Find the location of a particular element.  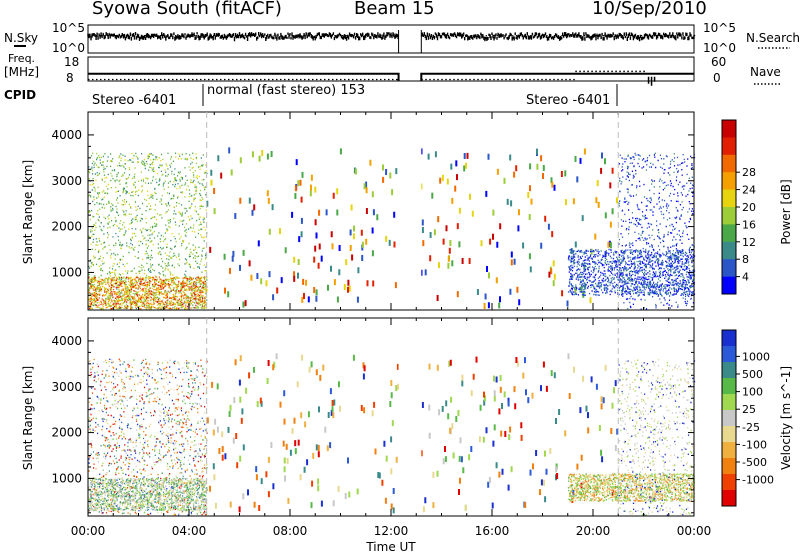

cpid-segment-2: normal (fast stereo) 153 is located at coordinates (286, 90).